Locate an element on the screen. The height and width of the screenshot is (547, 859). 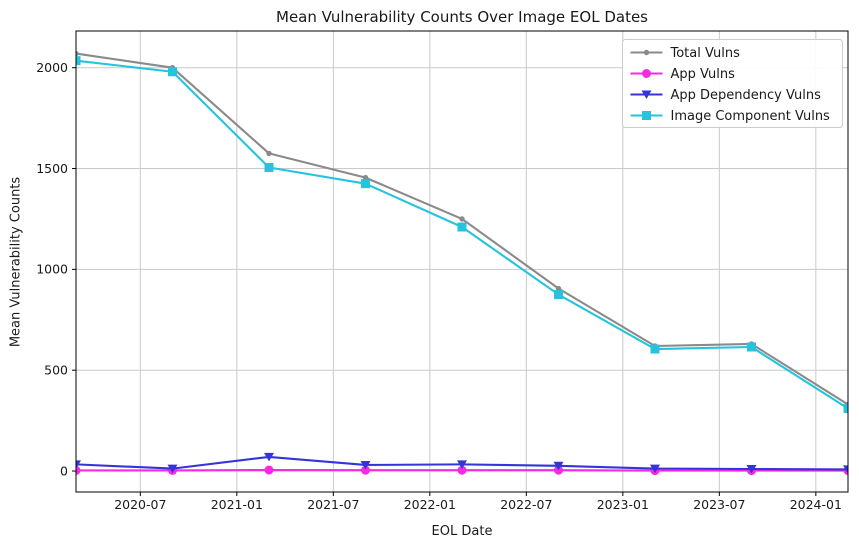
y-tick-label: 1000 is located at coordinates (52, 269).